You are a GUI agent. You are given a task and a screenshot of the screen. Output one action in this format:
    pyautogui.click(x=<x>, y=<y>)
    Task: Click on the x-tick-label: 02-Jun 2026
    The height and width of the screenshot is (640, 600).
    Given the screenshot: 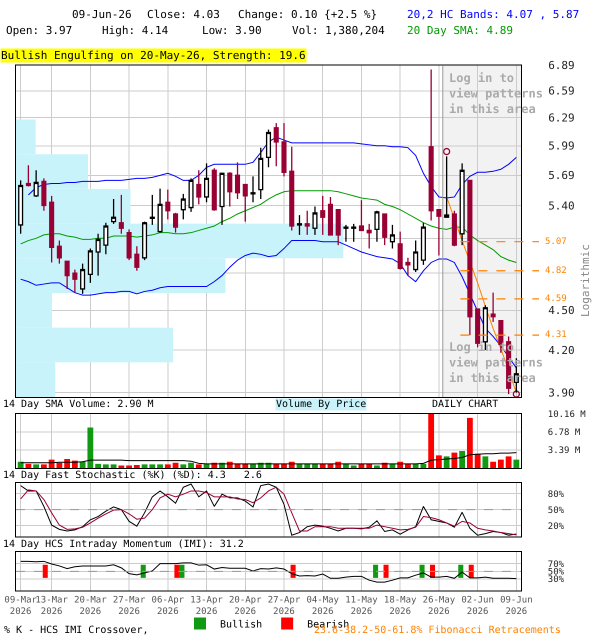 What is the action you would take?
    pyautogui.click(x=477, y=606)
    